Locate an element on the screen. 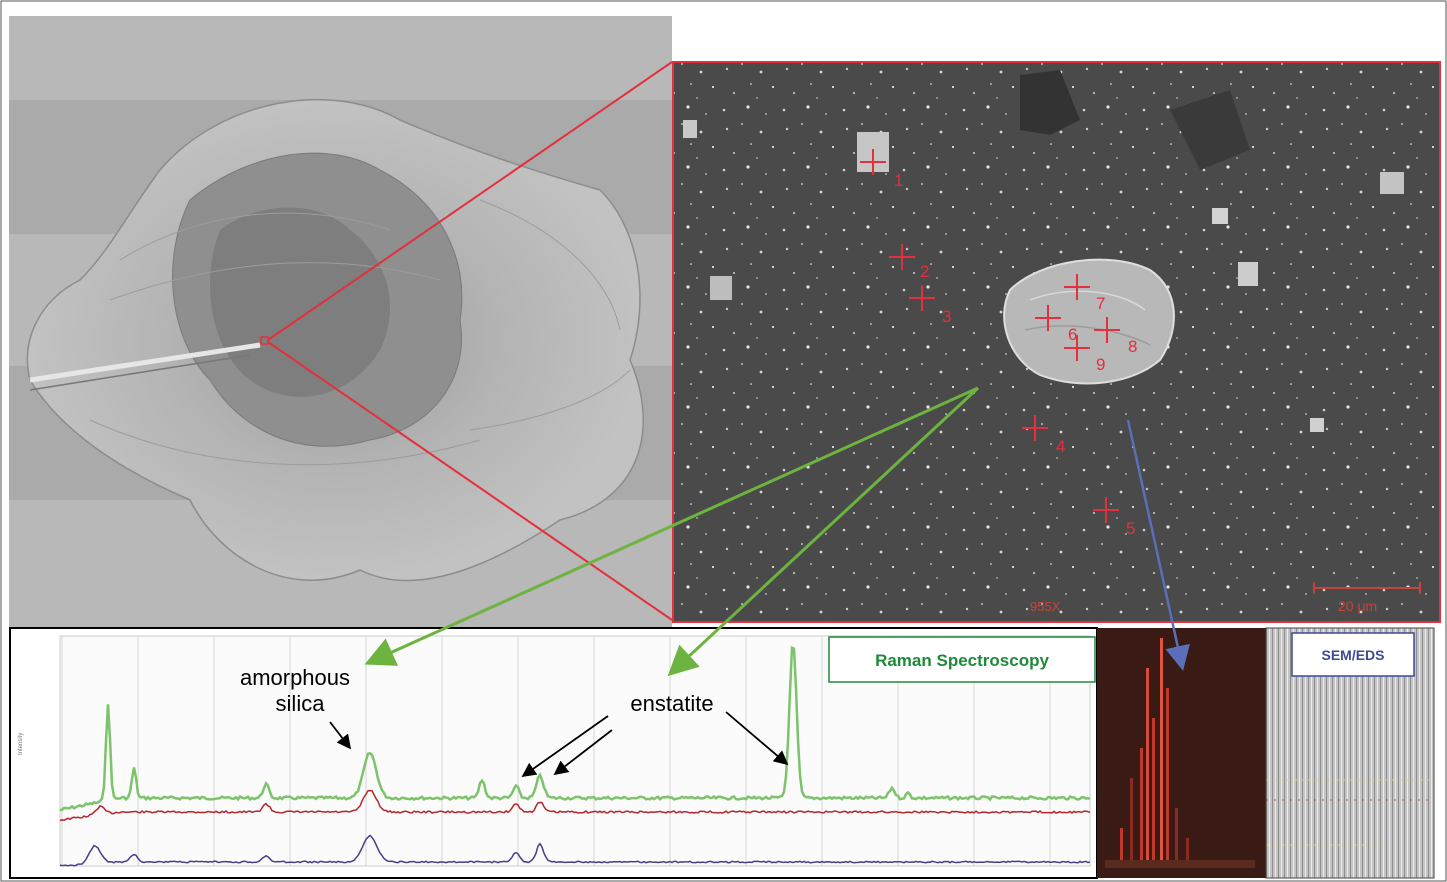  sem-point-label: 8 is located at coordinates (1132, 346).